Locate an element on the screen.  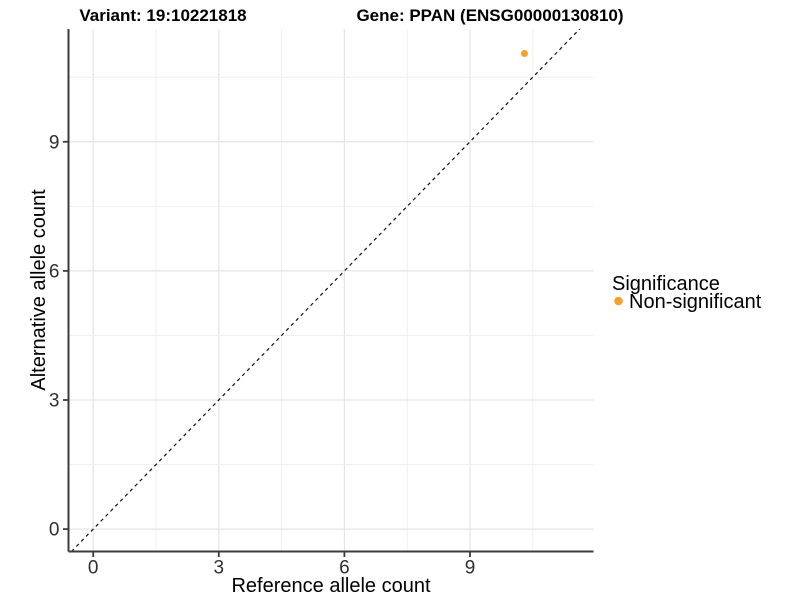
gene-title: Gene: PPAN (ENSG00000130810) is located at coordinates (489, 15).